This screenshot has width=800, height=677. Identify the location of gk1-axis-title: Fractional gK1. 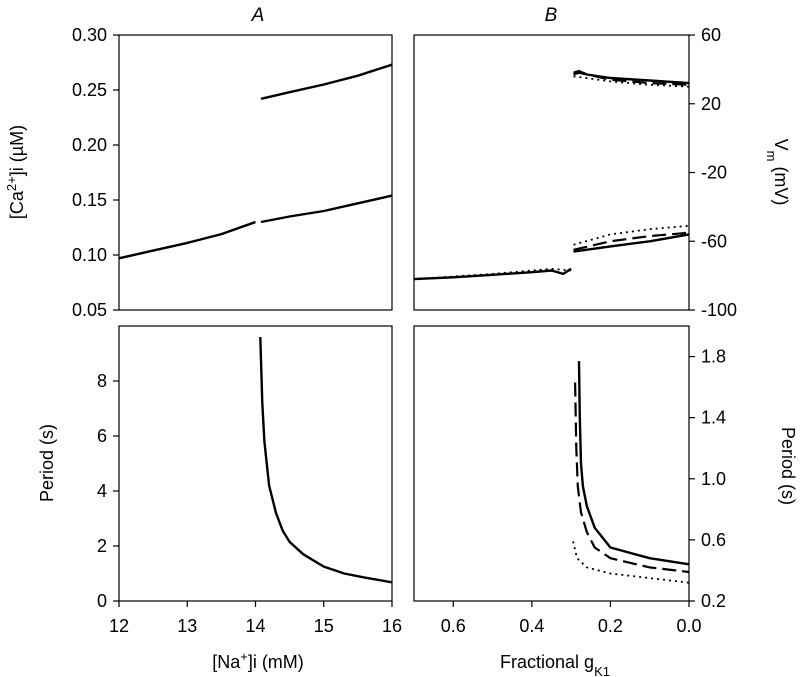
(555, 664).